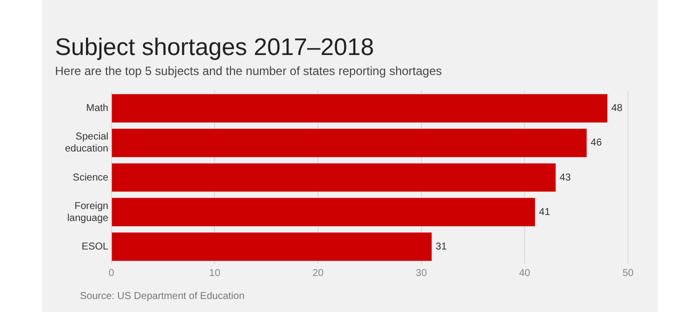  Describe the element at coordinates (95, 246) in the screenshot. I see `y-tick-label: ESOL` at that location.